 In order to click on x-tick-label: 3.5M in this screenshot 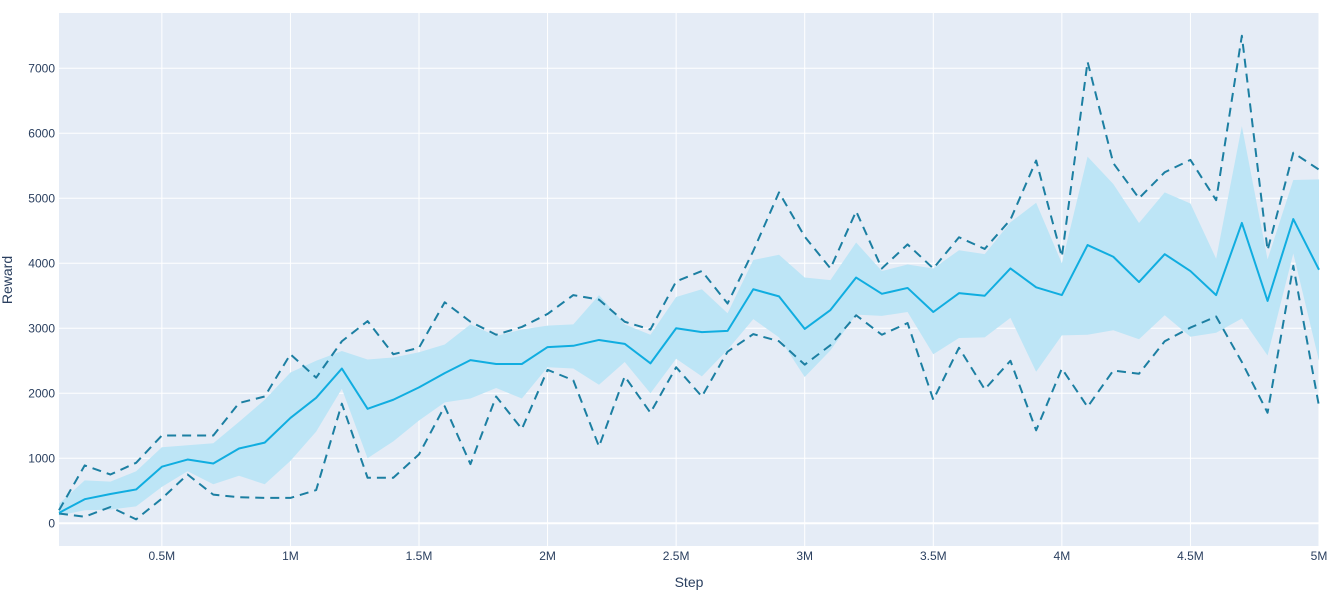, I will do `click(933, 556)`.